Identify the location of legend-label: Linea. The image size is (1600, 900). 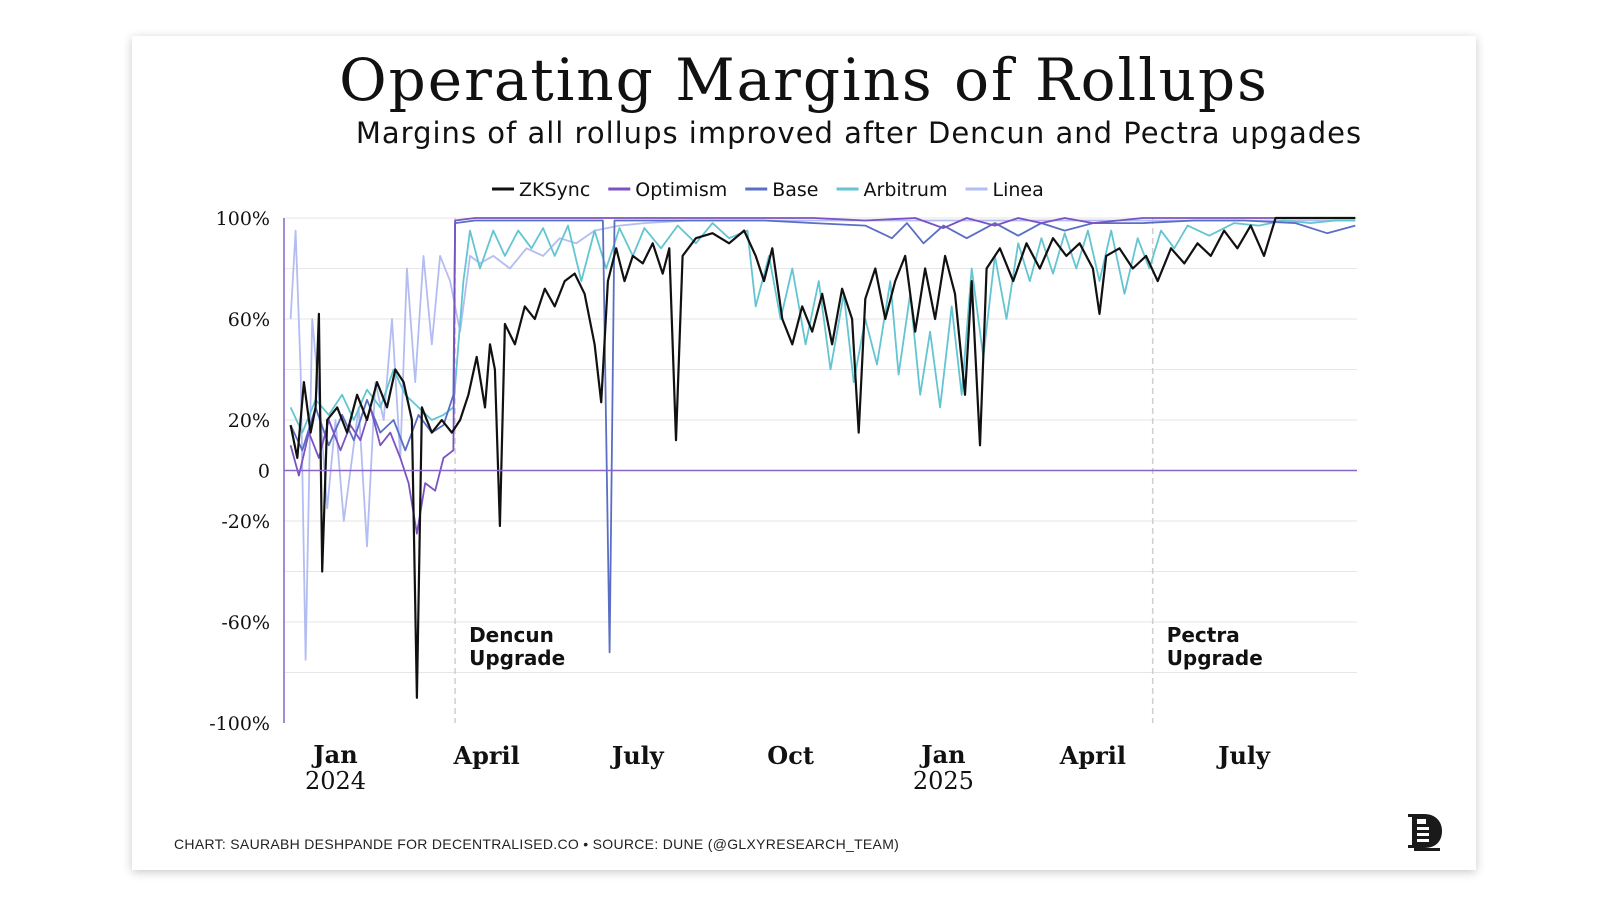
(1017, 190).